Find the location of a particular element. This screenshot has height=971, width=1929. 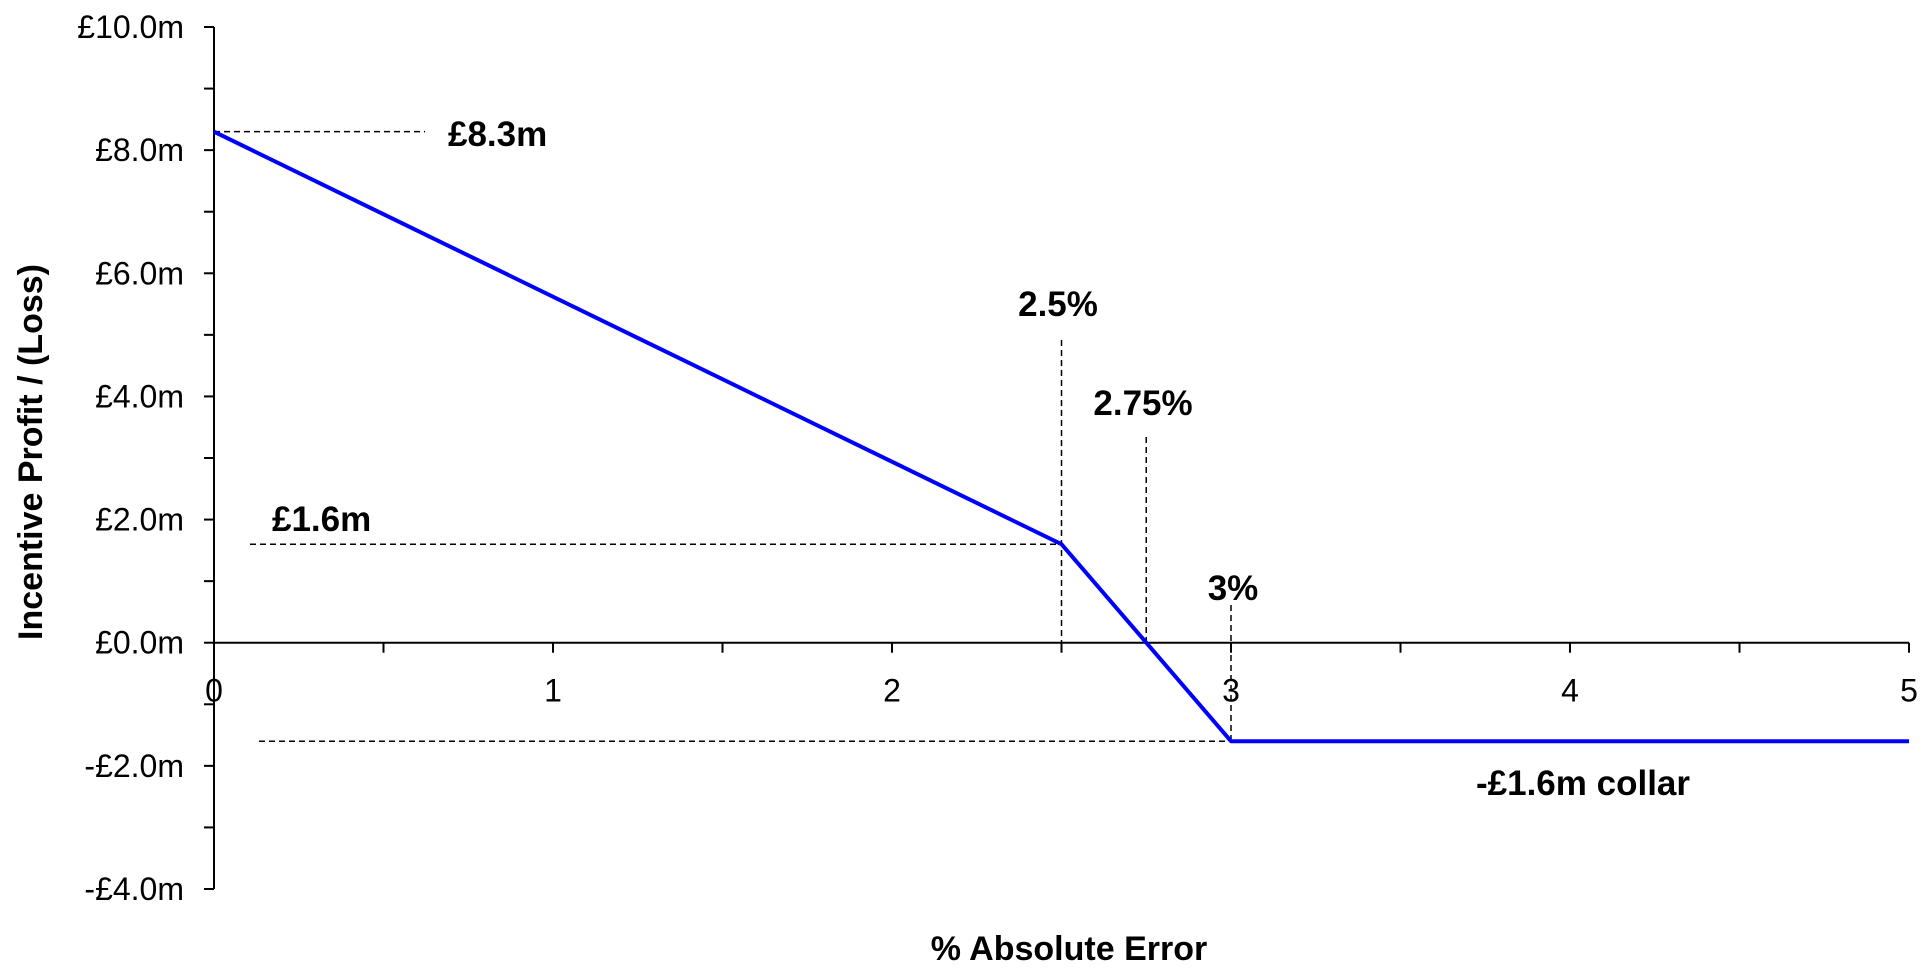

y-axis-title: Incentive Profit / (Loss) is located at coordinates (31, 452).